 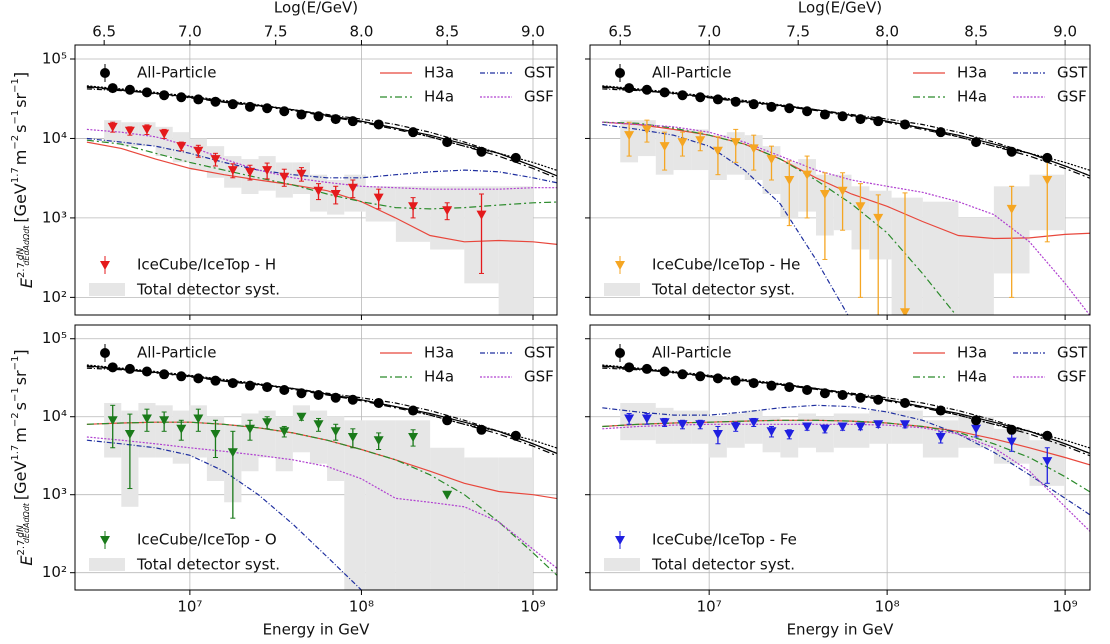 I want to click on legend-label: All-Particle, so click(x=176, y=73).